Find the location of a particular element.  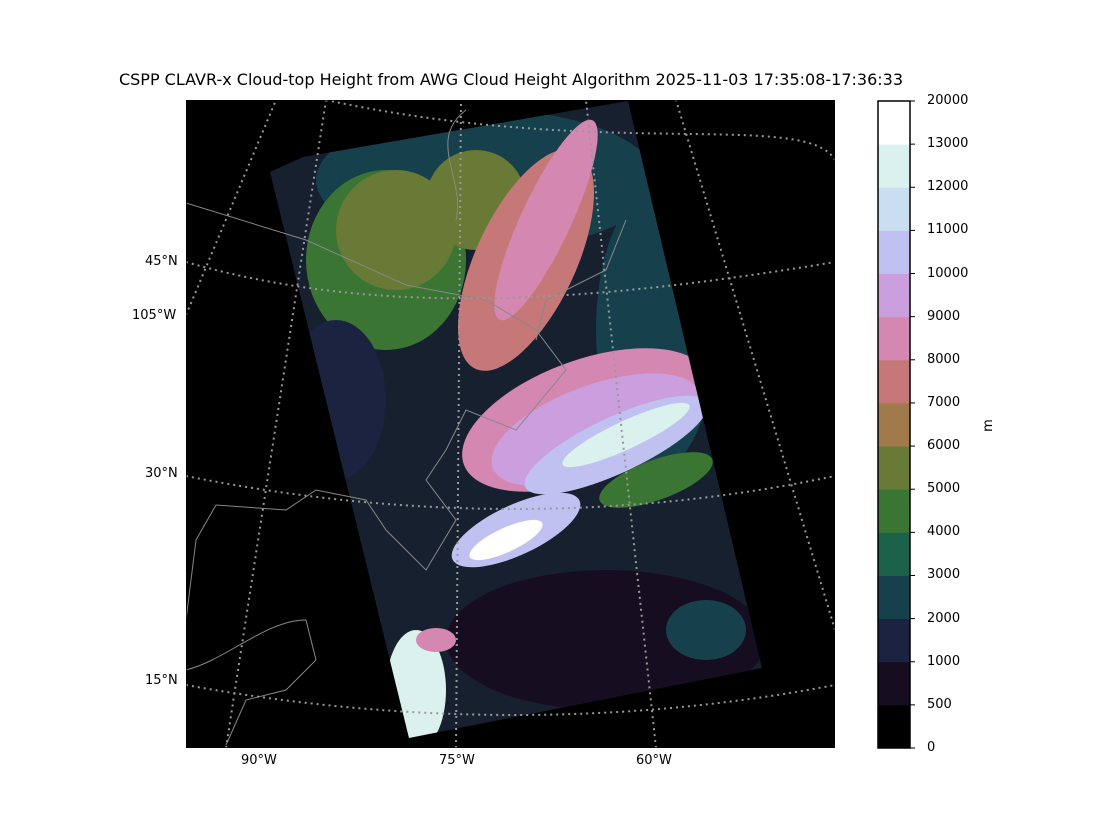

colorbar-tick-label: 7000 is located at coordinates (944, 402).